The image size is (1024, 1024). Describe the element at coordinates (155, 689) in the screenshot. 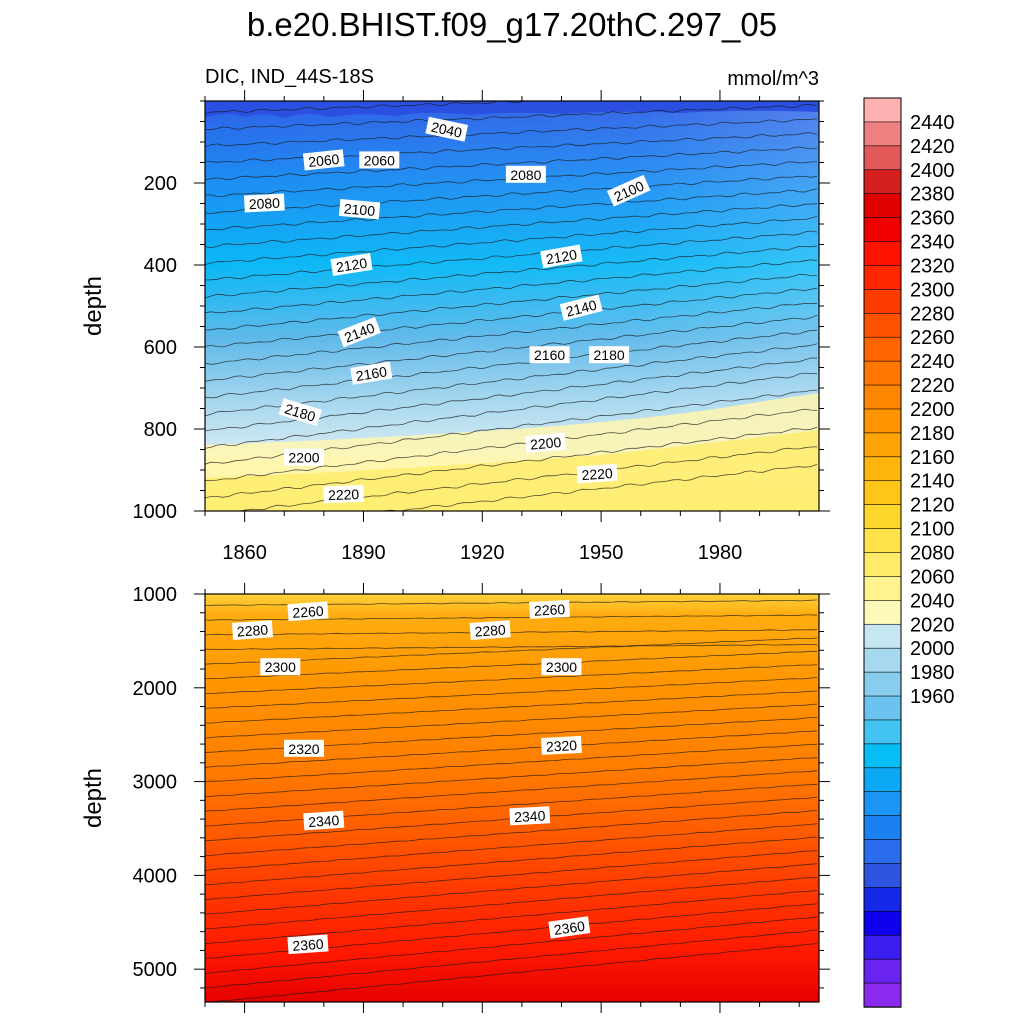

I see `y-tick-label: 2000` at that location.